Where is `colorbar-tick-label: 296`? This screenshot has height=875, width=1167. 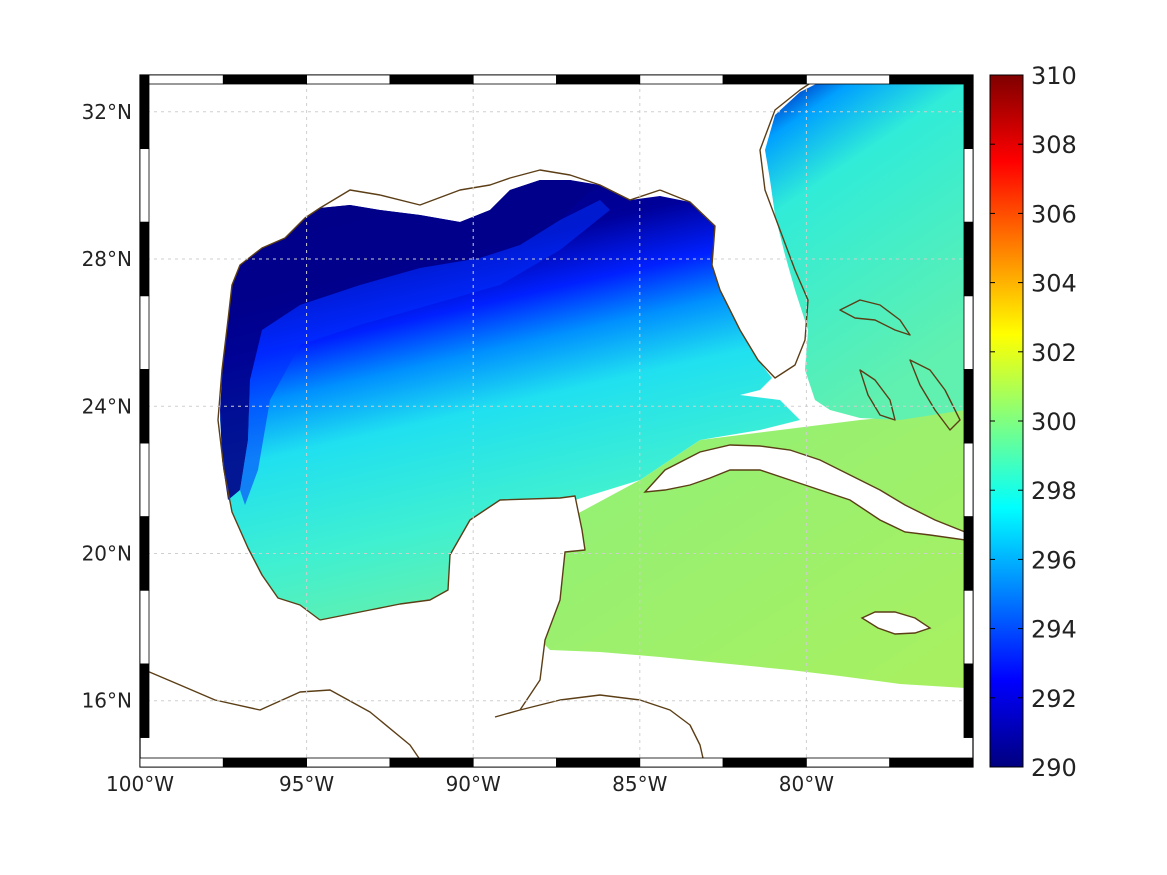
colorbar-tick-label: 296 is located at coordinates (1054, 560).